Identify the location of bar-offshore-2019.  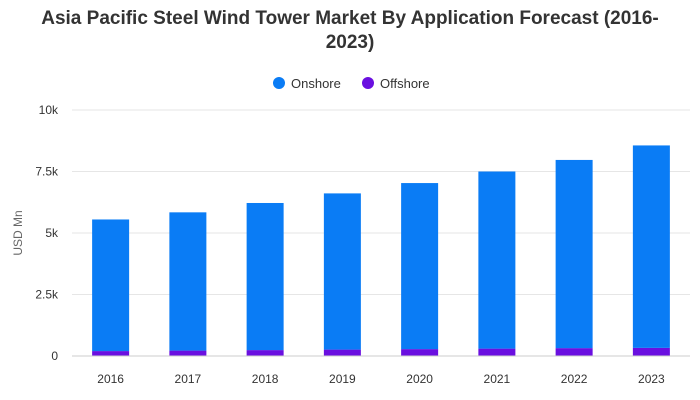
(342, 352).